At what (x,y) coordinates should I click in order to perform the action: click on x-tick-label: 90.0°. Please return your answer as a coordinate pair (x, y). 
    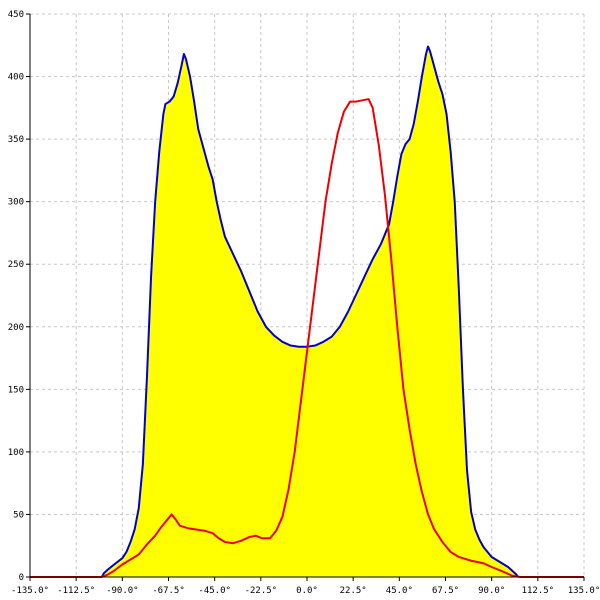
    Looking at the image, I should click on (491, 591).